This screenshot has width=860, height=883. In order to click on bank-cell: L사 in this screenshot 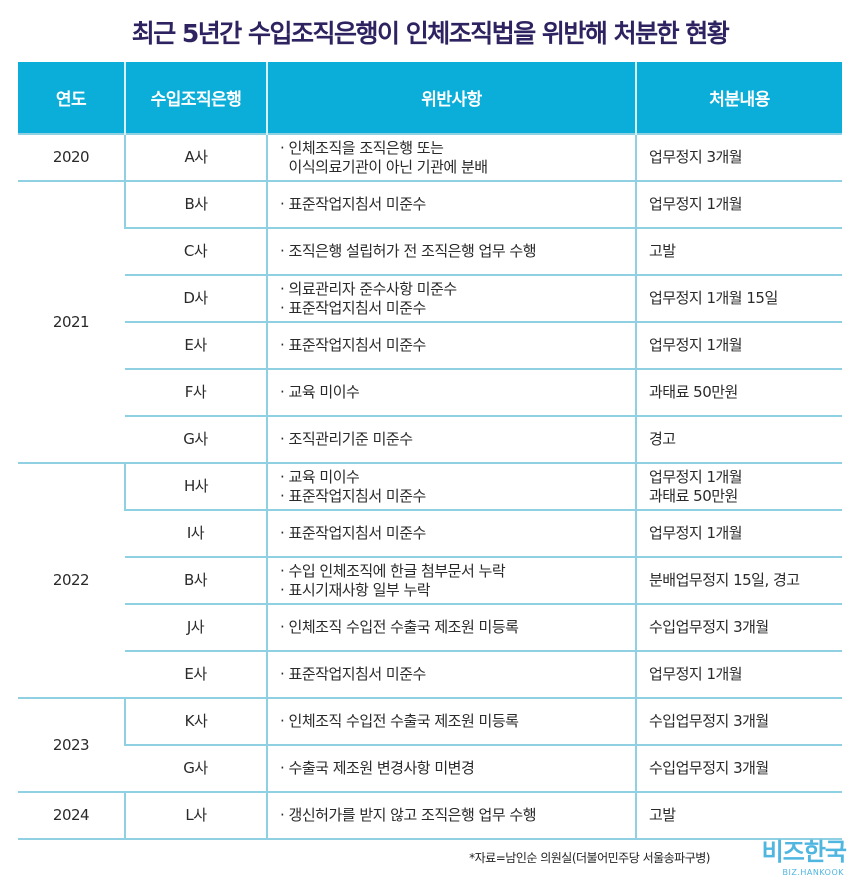, I will do `click(195, 815)`.